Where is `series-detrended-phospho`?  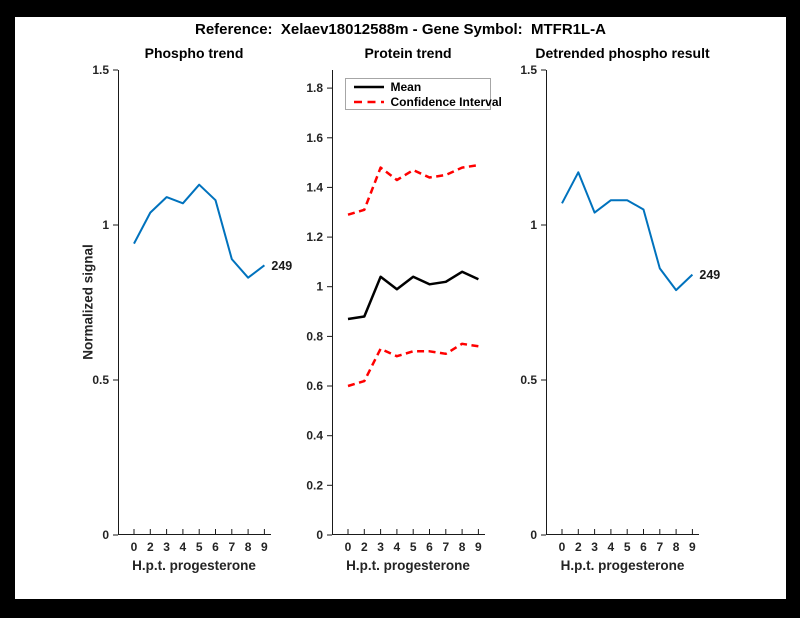
series-detrended-phospho is located at coordinates (627, 231).